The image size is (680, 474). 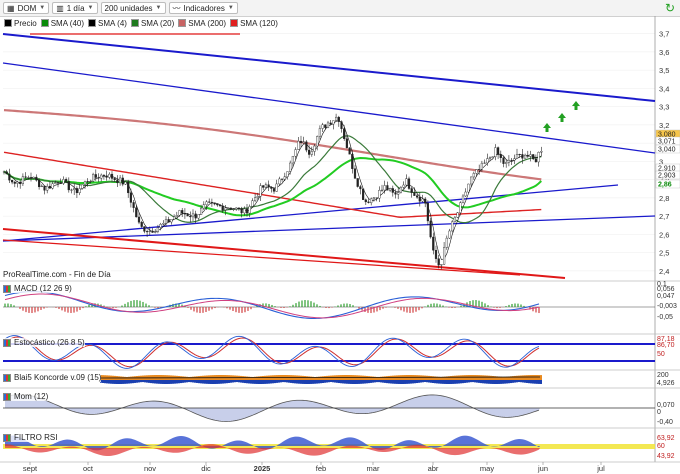 I want to click on bars-icon: ▥, so click(x=60, y=8).